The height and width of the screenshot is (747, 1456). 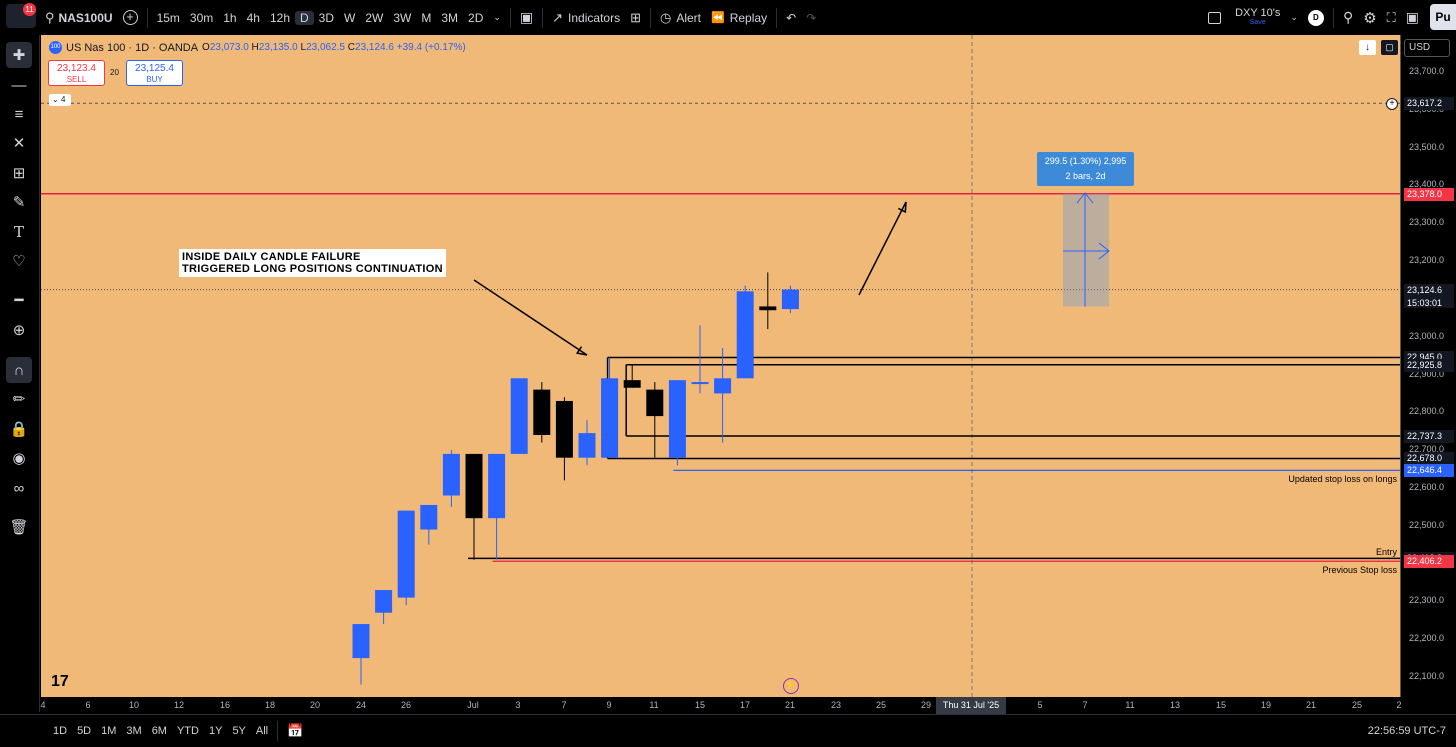 What do you see at coordinates (476, 17) in the screenshot?
I see `interval-2d: 2D` at bounding box center [476, 17].